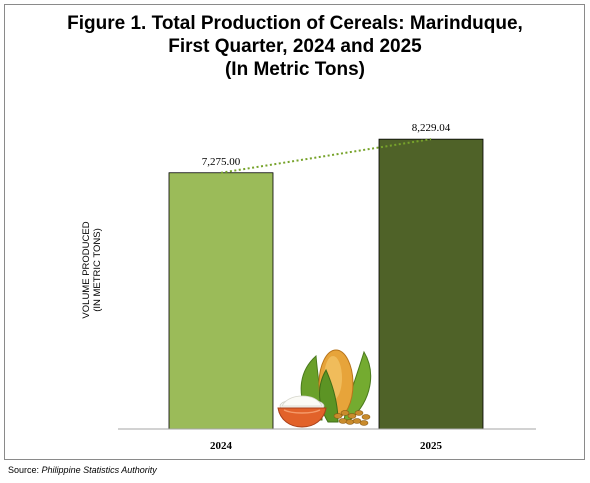 The image size is (590, 483). I want to click on cereal-grains-icon, so click(324, 388).